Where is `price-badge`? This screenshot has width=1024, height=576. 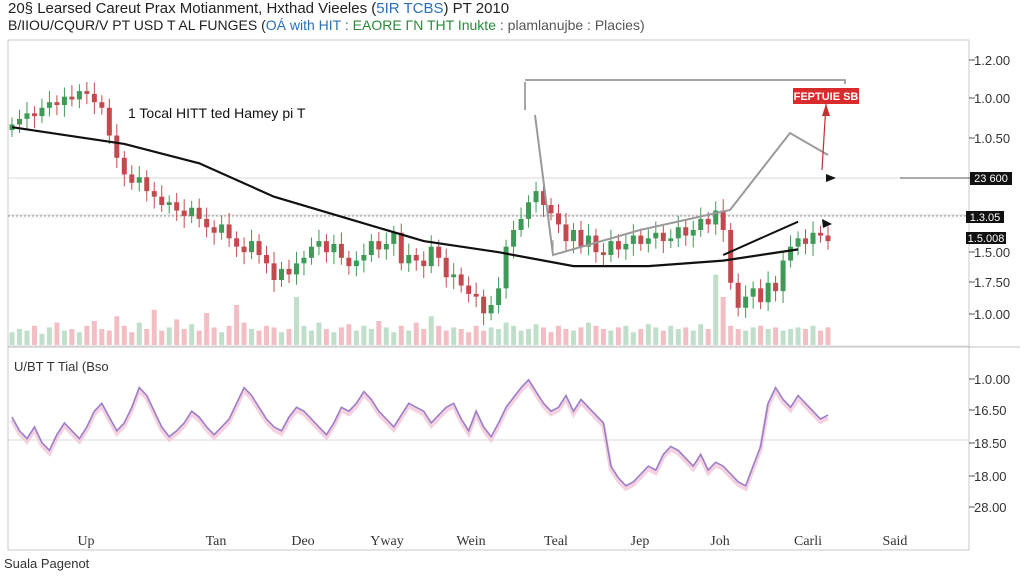
price-badge is located at coordinates (991, 178).